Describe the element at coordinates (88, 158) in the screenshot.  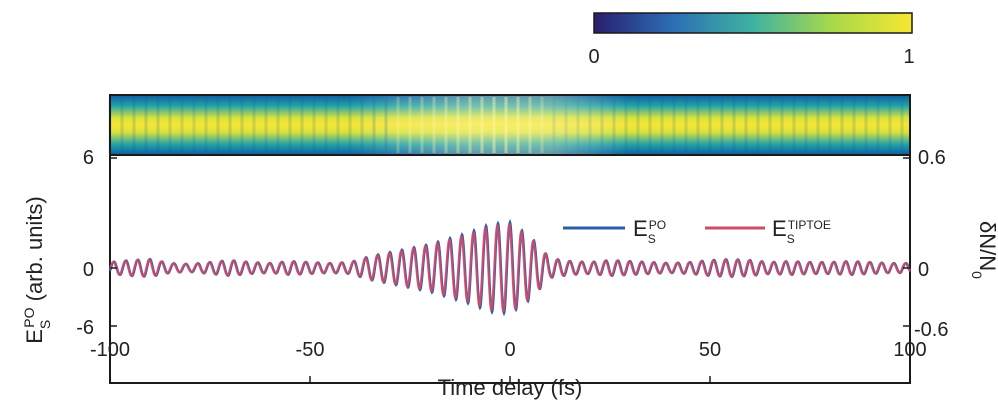
I see `y-left-tick-top: 6` at that location.